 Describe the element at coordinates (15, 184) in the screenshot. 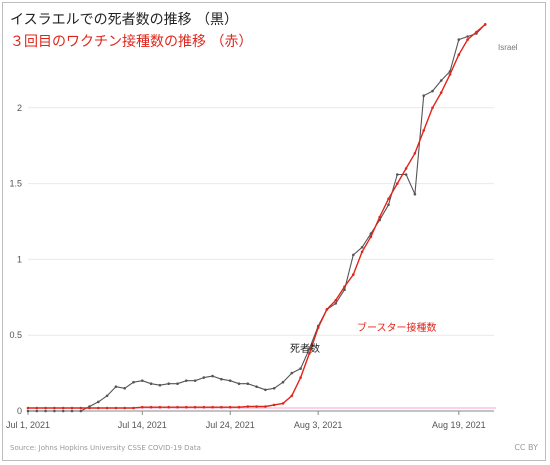

I see `y-tick-label: 1.5` at that location.